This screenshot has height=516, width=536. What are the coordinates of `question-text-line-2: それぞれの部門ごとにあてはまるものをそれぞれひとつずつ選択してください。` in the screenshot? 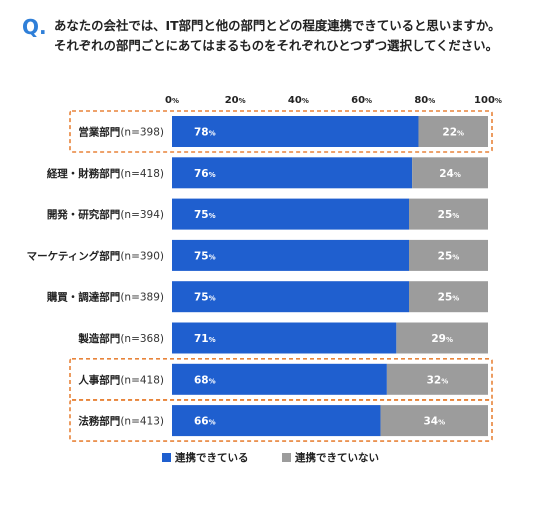 It's located at (276, 45).